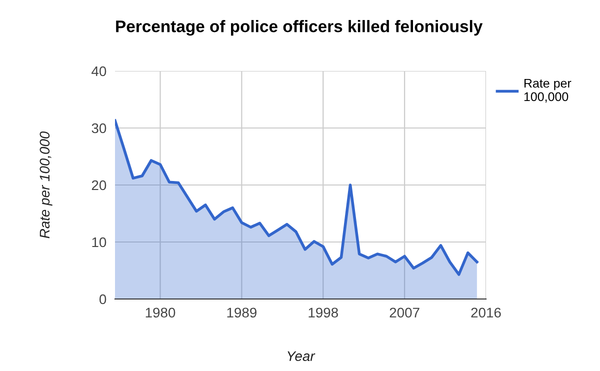  What do you see at coordinates (161, 313) in the screenshot?
I see `x-tick-label: 1980` at bounding box center [161, 313].